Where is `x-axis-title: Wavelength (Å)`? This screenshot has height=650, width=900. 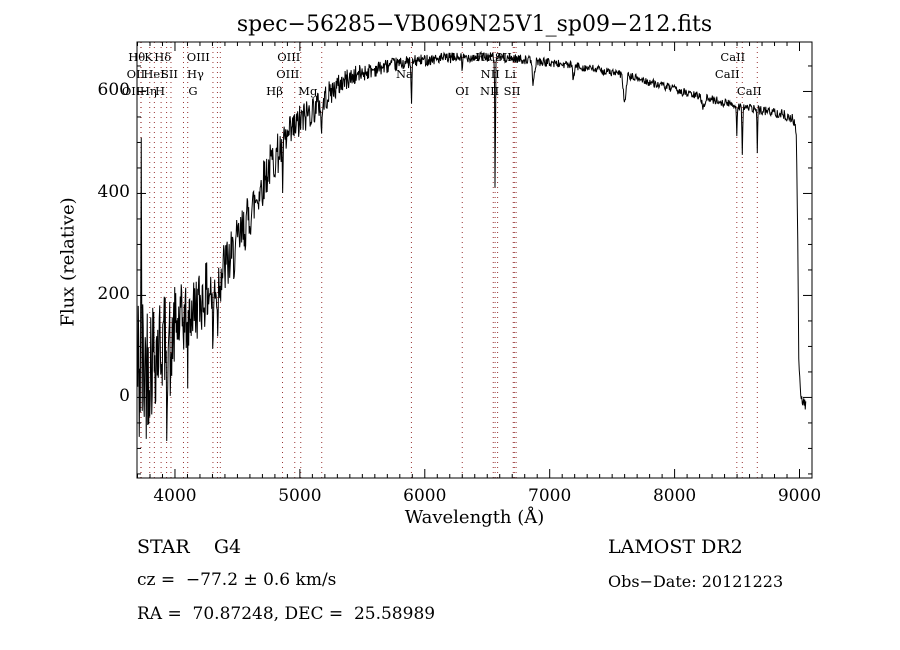 x-axis-title: Wavelength (Å) is located at coordinates (474, 517).